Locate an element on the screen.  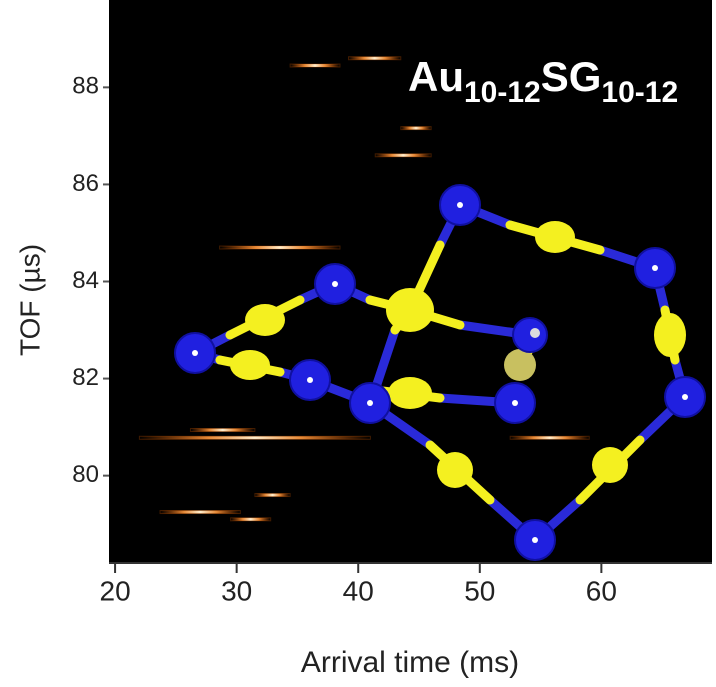
x-tick-label: 20 is located at coordinates (115, 590).